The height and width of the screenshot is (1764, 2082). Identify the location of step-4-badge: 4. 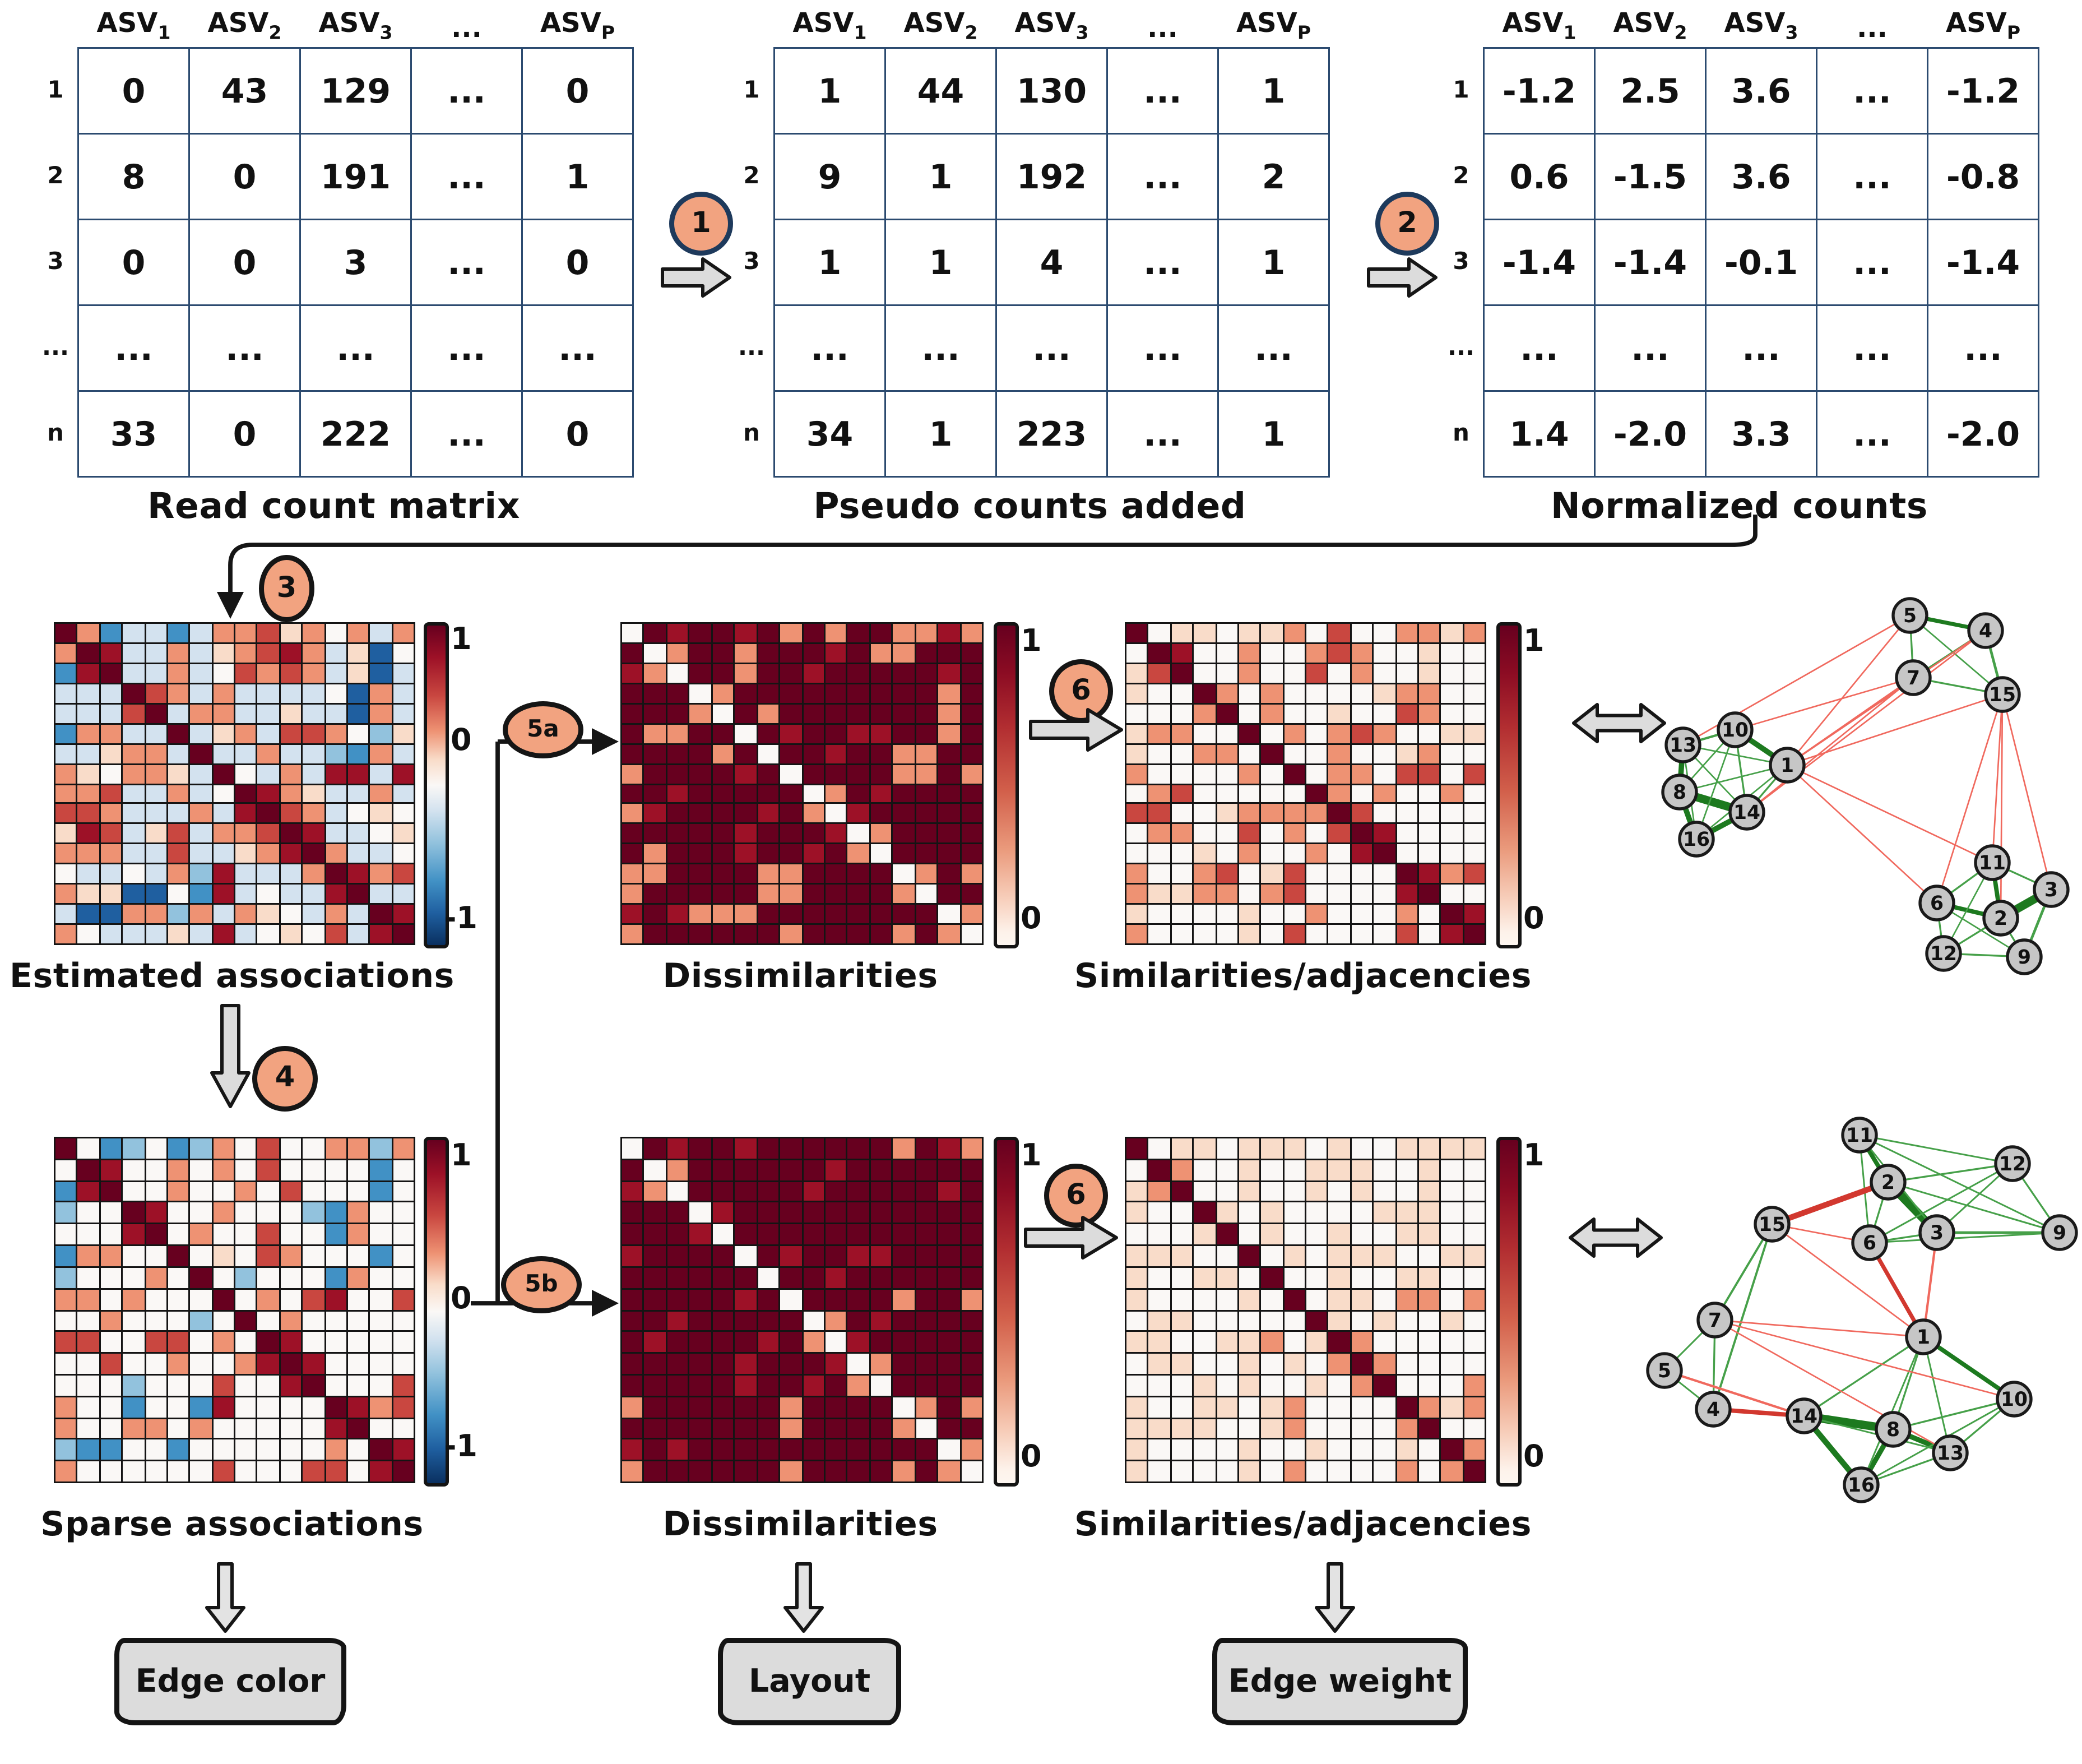
(285, 1079).